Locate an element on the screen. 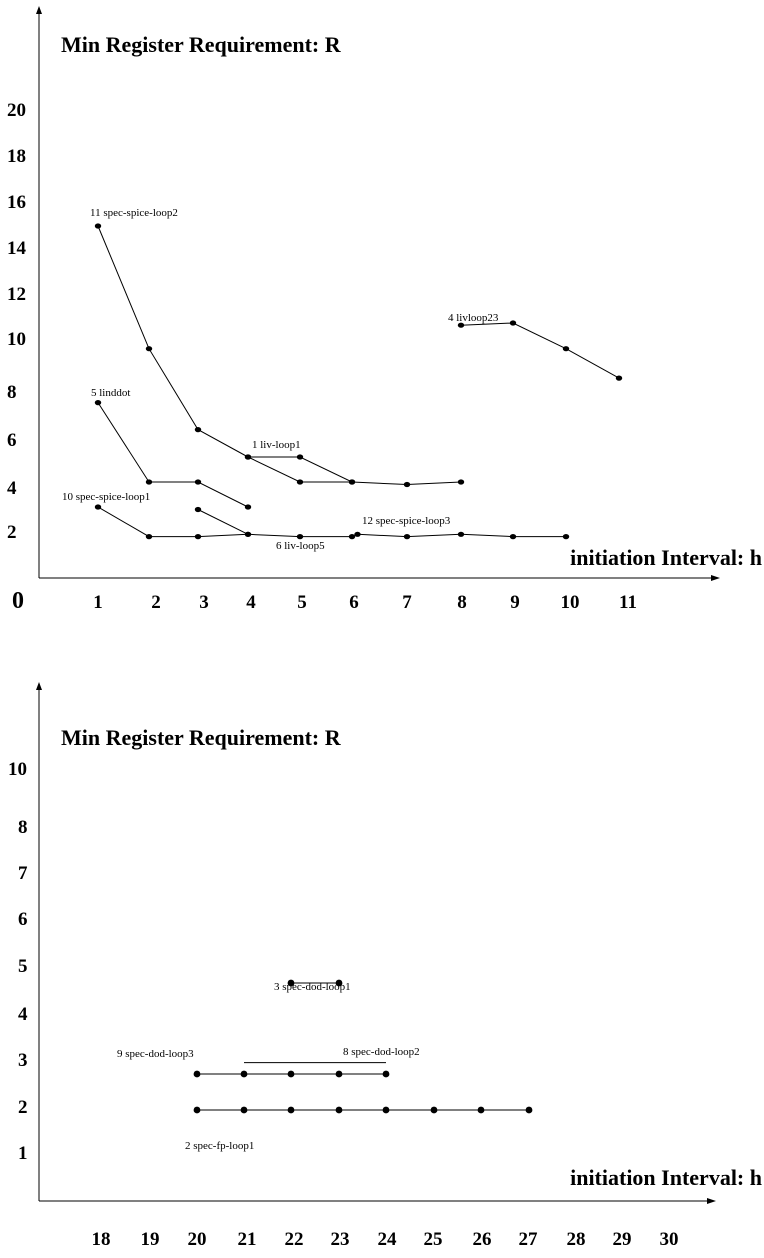 The image size is (764, 1258). x-tick-label: 2 is located at coordinates (156, 602).